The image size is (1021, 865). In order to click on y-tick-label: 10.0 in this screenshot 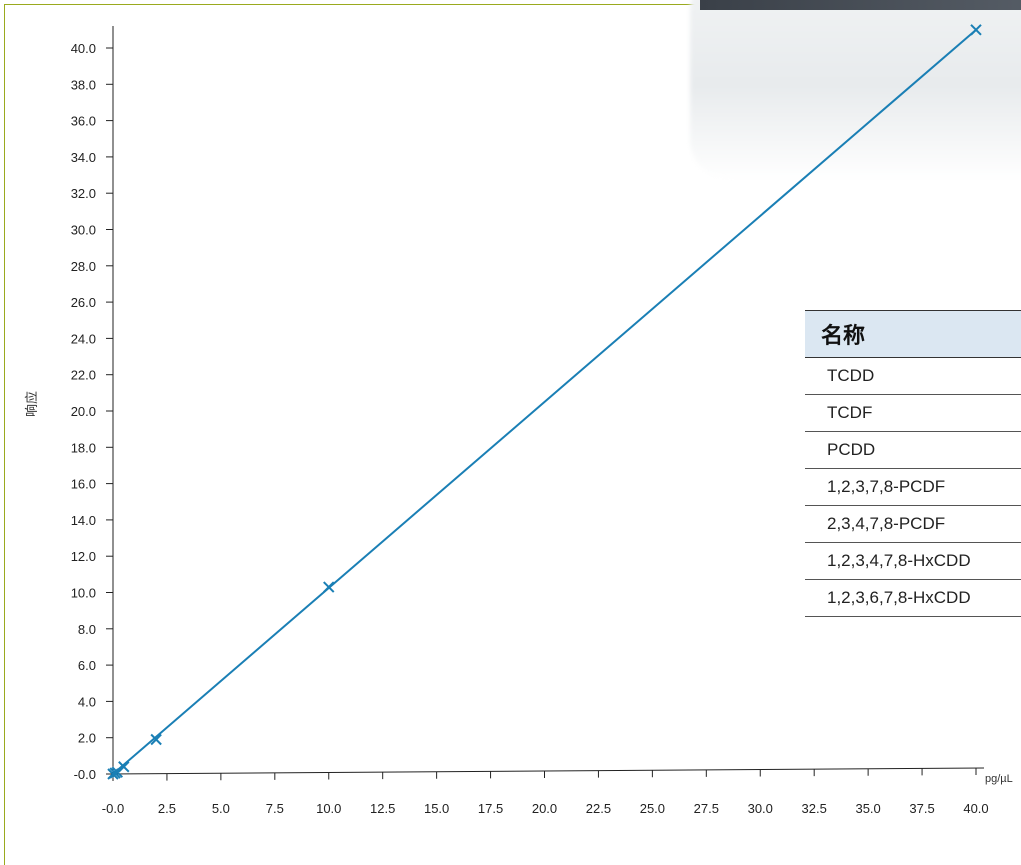, I will do `click(83, 593)`.